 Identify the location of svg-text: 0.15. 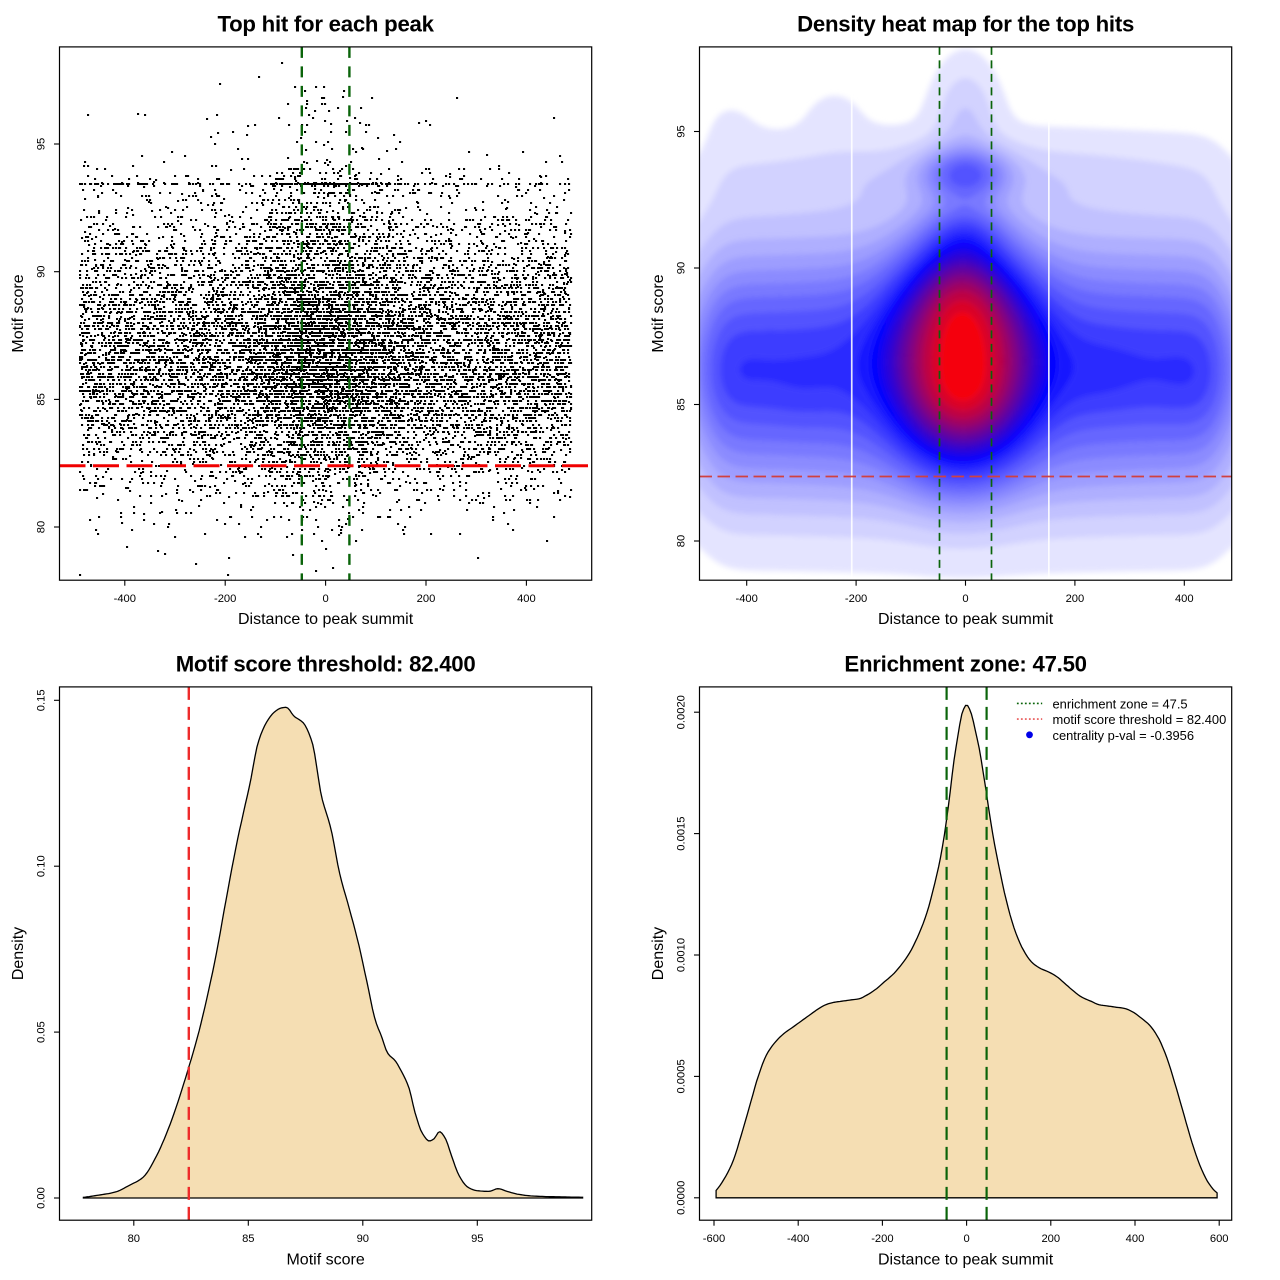
(42, 700).